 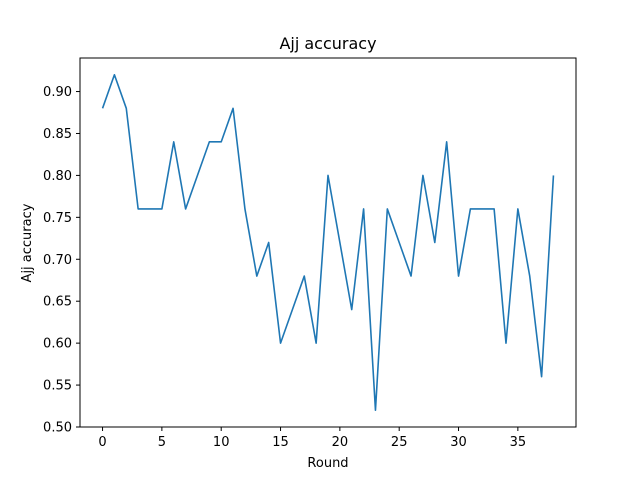 I want to click on y-axis-label: Ajj accuracy, so click(x=27, y=242).